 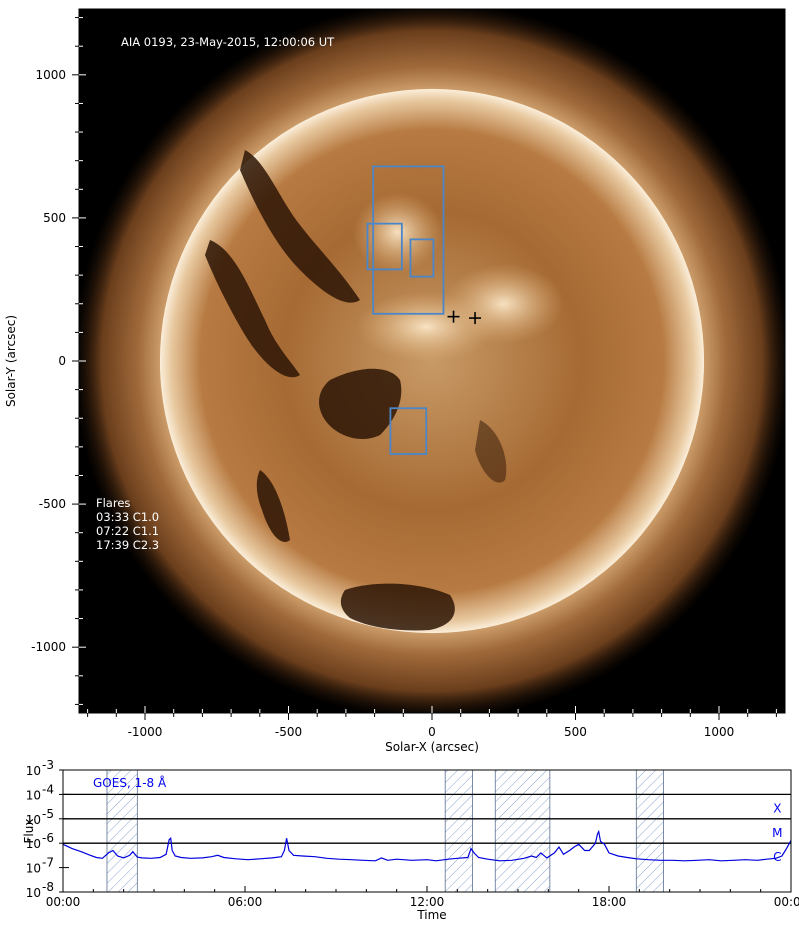 What do you see at coordinates (427, 902) in the screenshot?
I see `goes-x-tick-label: 12:00` at bounding box center [427, 902].